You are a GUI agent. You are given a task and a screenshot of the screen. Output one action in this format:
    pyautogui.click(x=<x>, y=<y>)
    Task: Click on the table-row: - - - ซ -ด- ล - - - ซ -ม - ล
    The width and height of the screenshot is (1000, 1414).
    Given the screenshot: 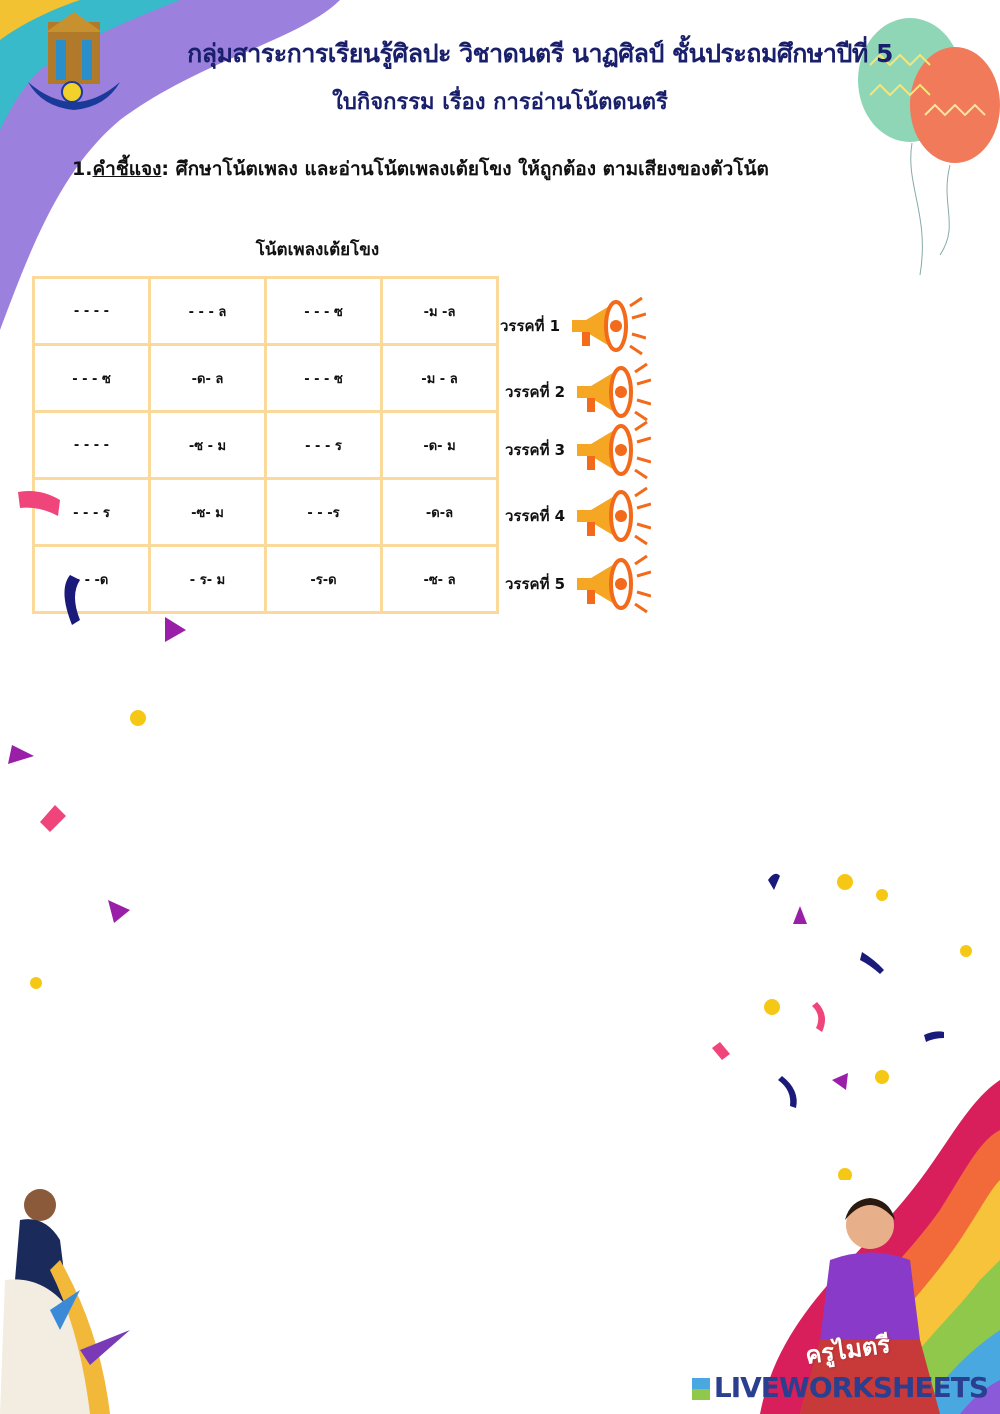 What is the action you would take?
    pyautogui.click(x=265, y=378)
    